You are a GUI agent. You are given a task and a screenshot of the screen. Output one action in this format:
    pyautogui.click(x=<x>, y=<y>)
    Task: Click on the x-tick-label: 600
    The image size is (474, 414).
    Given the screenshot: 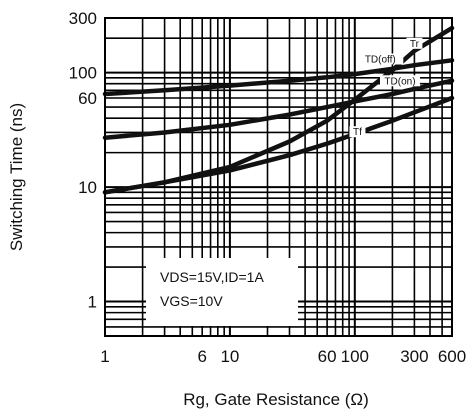 What is the action you would take?
    pyautogui.click(x=452, y=356)
    